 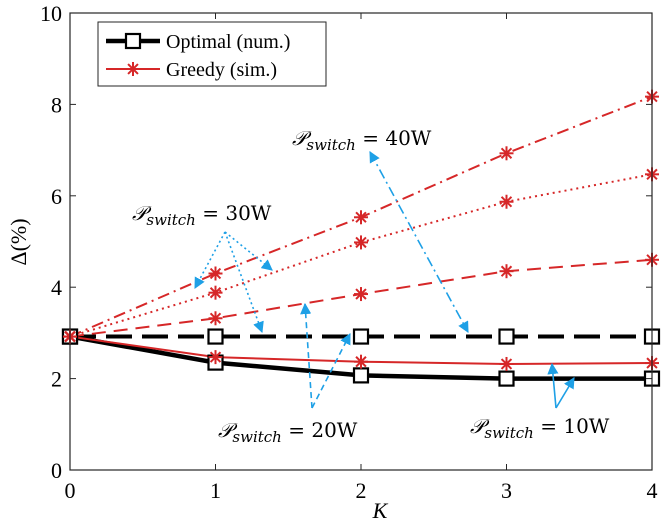 What do you see at coordinates (221, 70) in the screenshot?
I see `legend-label-greedy: Greedy (sim.)` at bounding box center [221, 70].